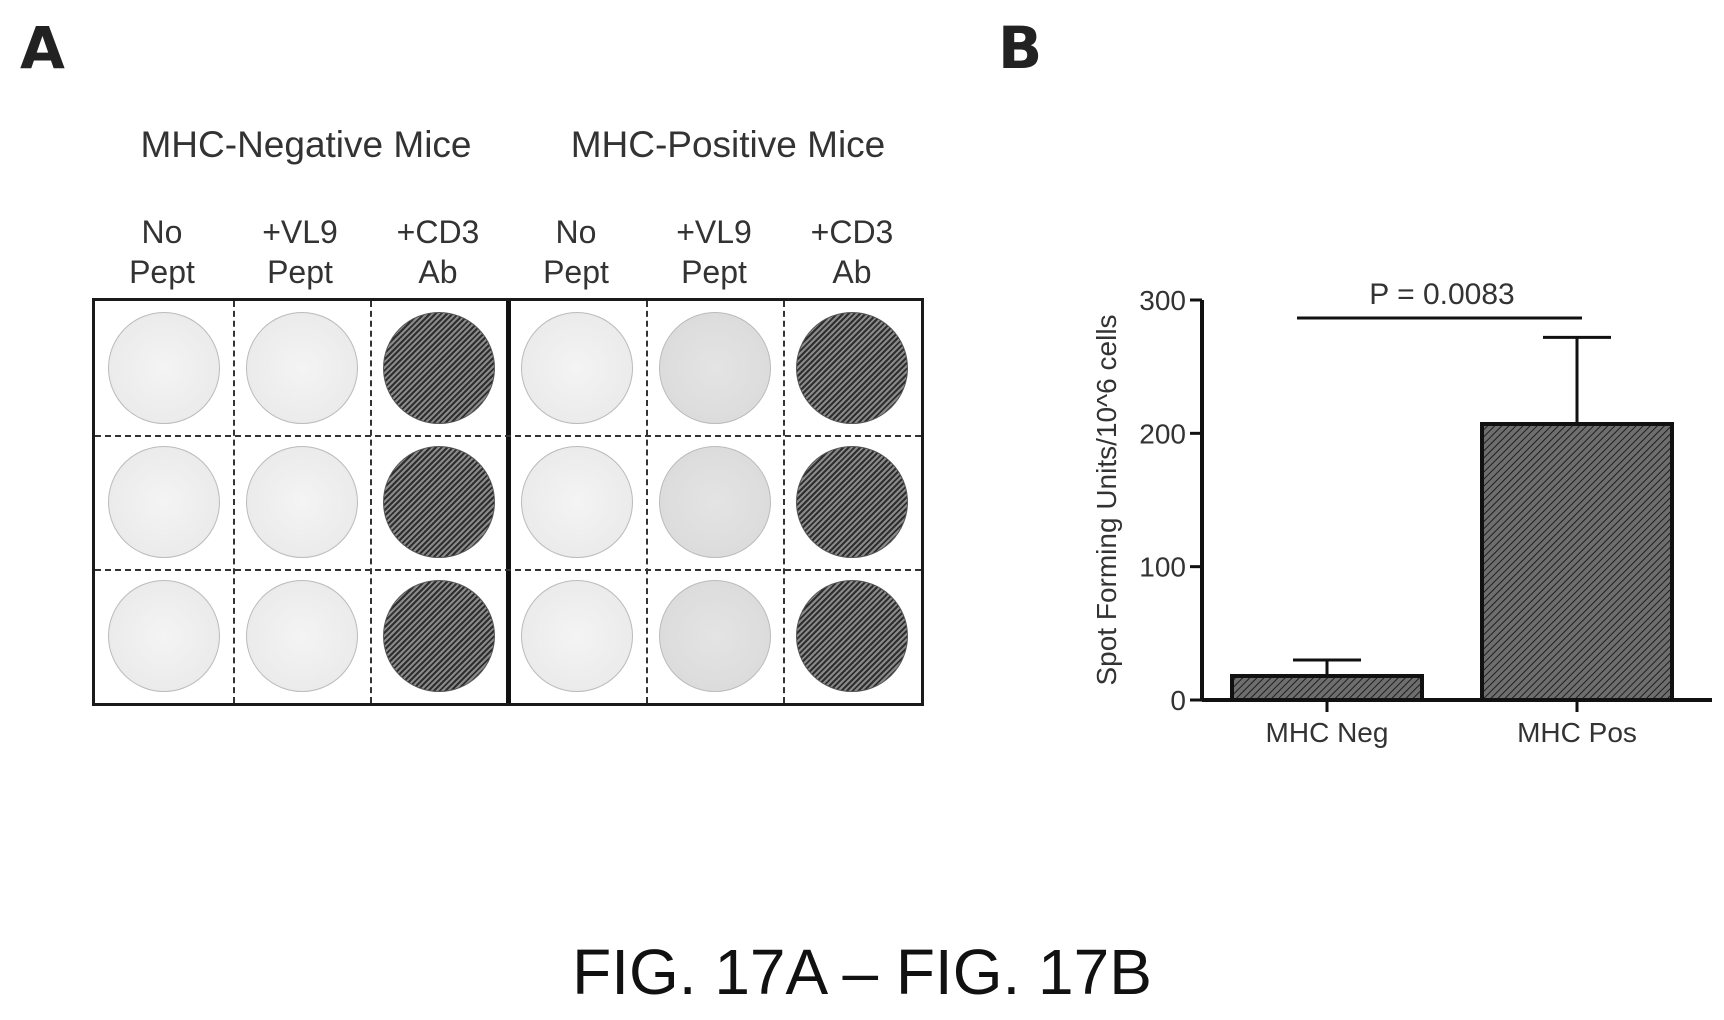 Image resolution: width=1724 pixels, height=1020 pixels. Describe the element at coordinates (852, 252) in the screenshot. I see `column-header-6: +CD3 Ab` at that location.